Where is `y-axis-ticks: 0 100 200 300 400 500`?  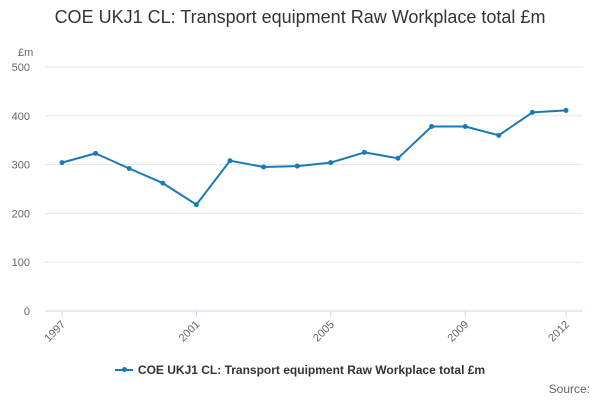 y-axis-ticks: 0 100 200 300 400 500 is located at coordinates (21, 190).